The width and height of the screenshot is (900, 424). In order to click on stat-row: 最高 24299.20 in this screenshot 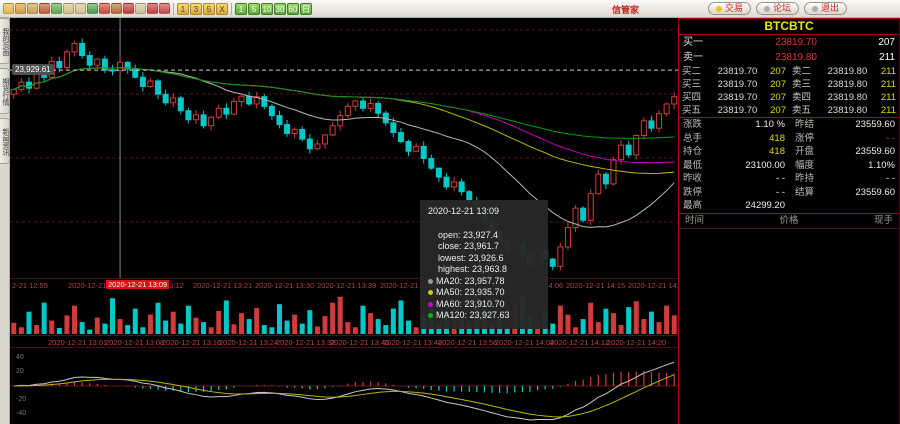, I will do `click(789, 206)`.